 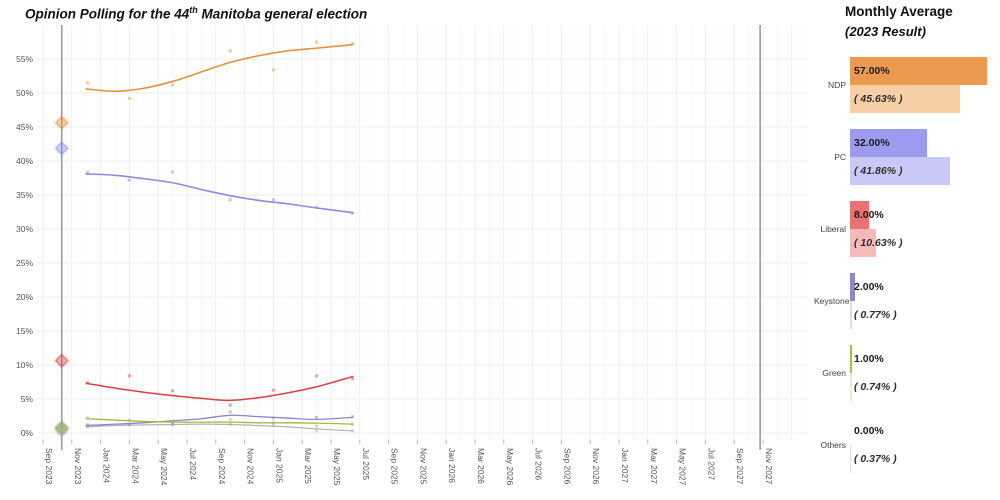 I want to click on x-axis-tick-label: Sep 2023, so click(x=49, y=466).